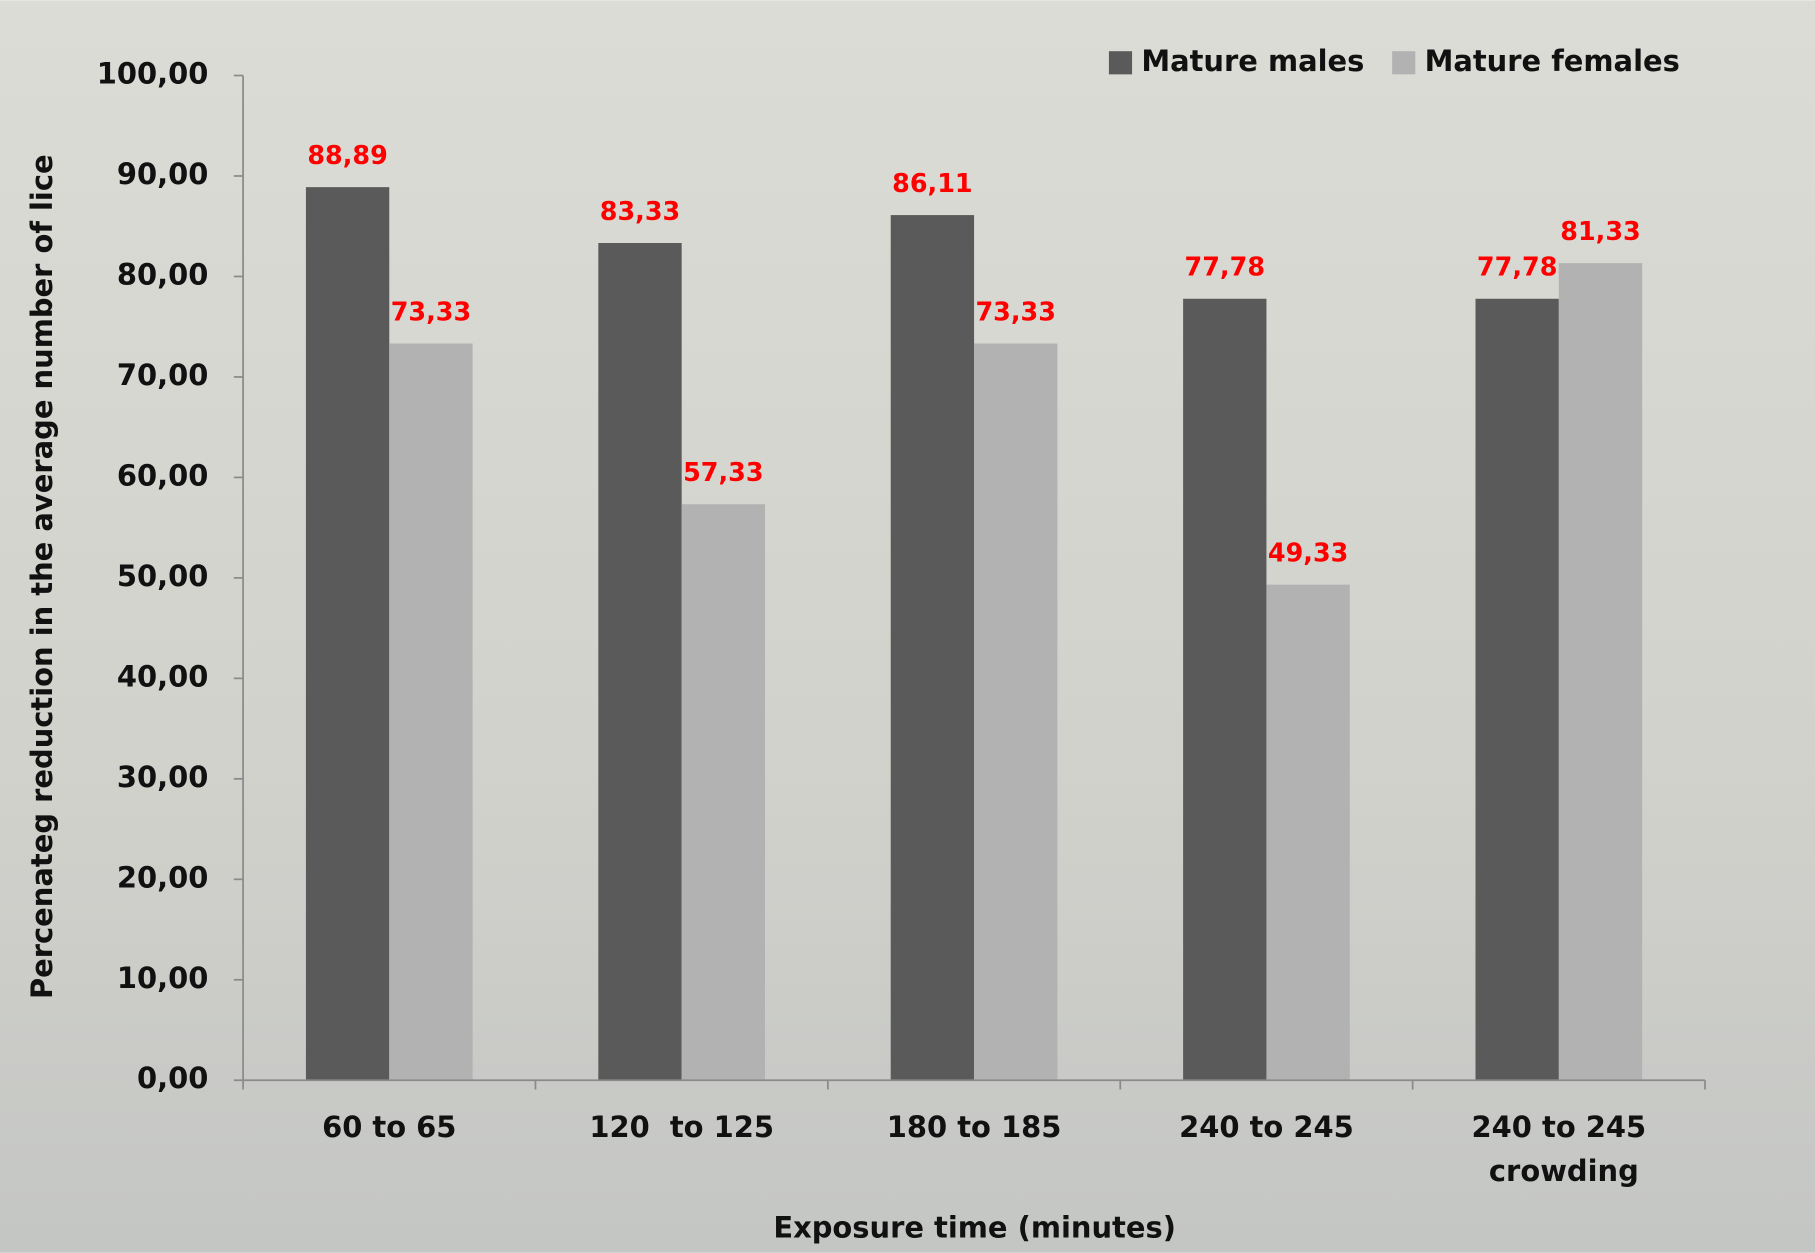 The width and height of the screenshot is (1815, 1253). I want to click on value-label: 81,33, so click(1600, 232).